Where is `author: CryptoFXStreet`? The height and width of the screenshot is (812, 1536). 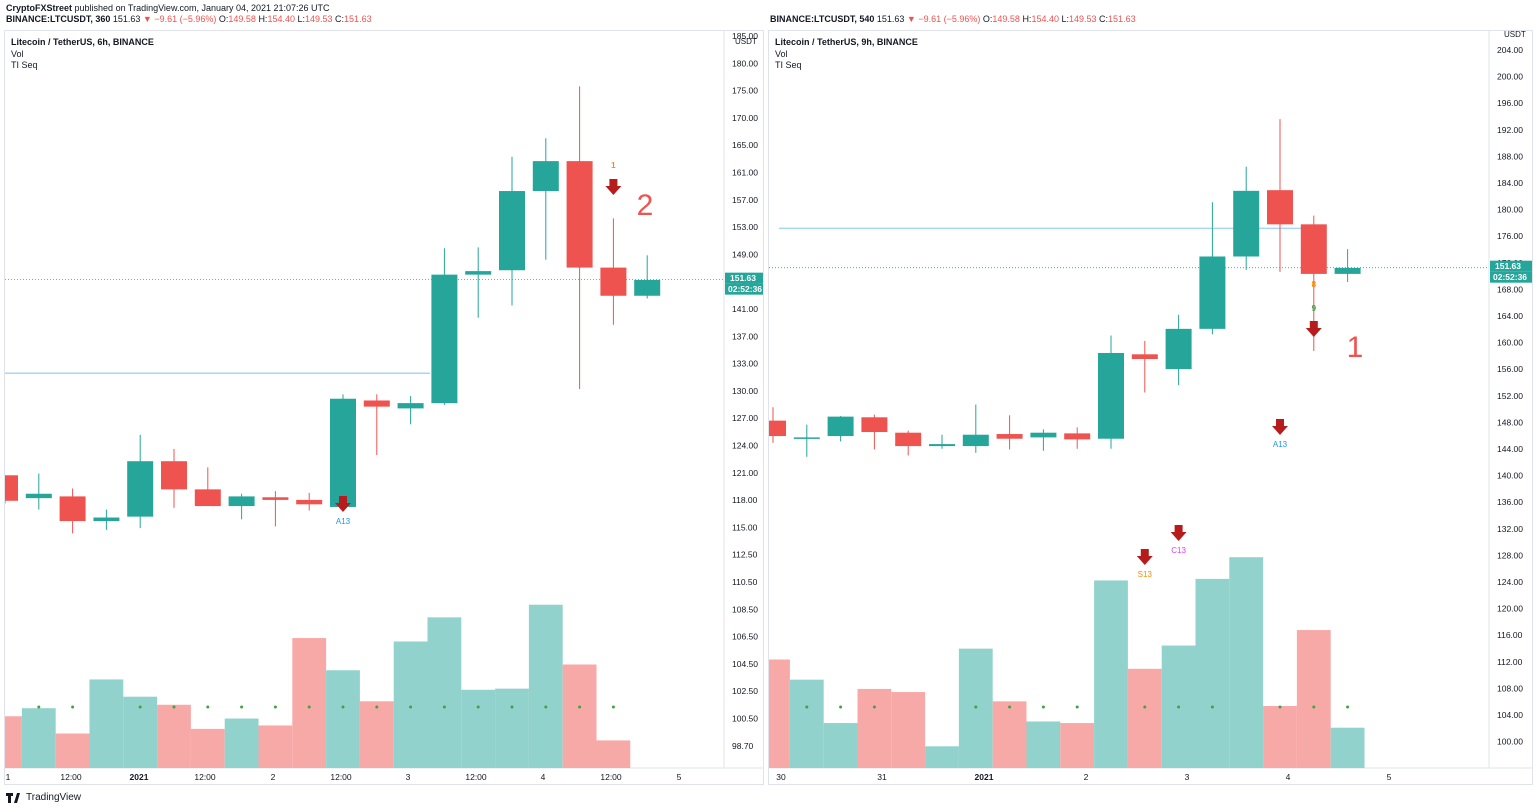 author: CryptoFXStreet is located at coordinates (39, 8).